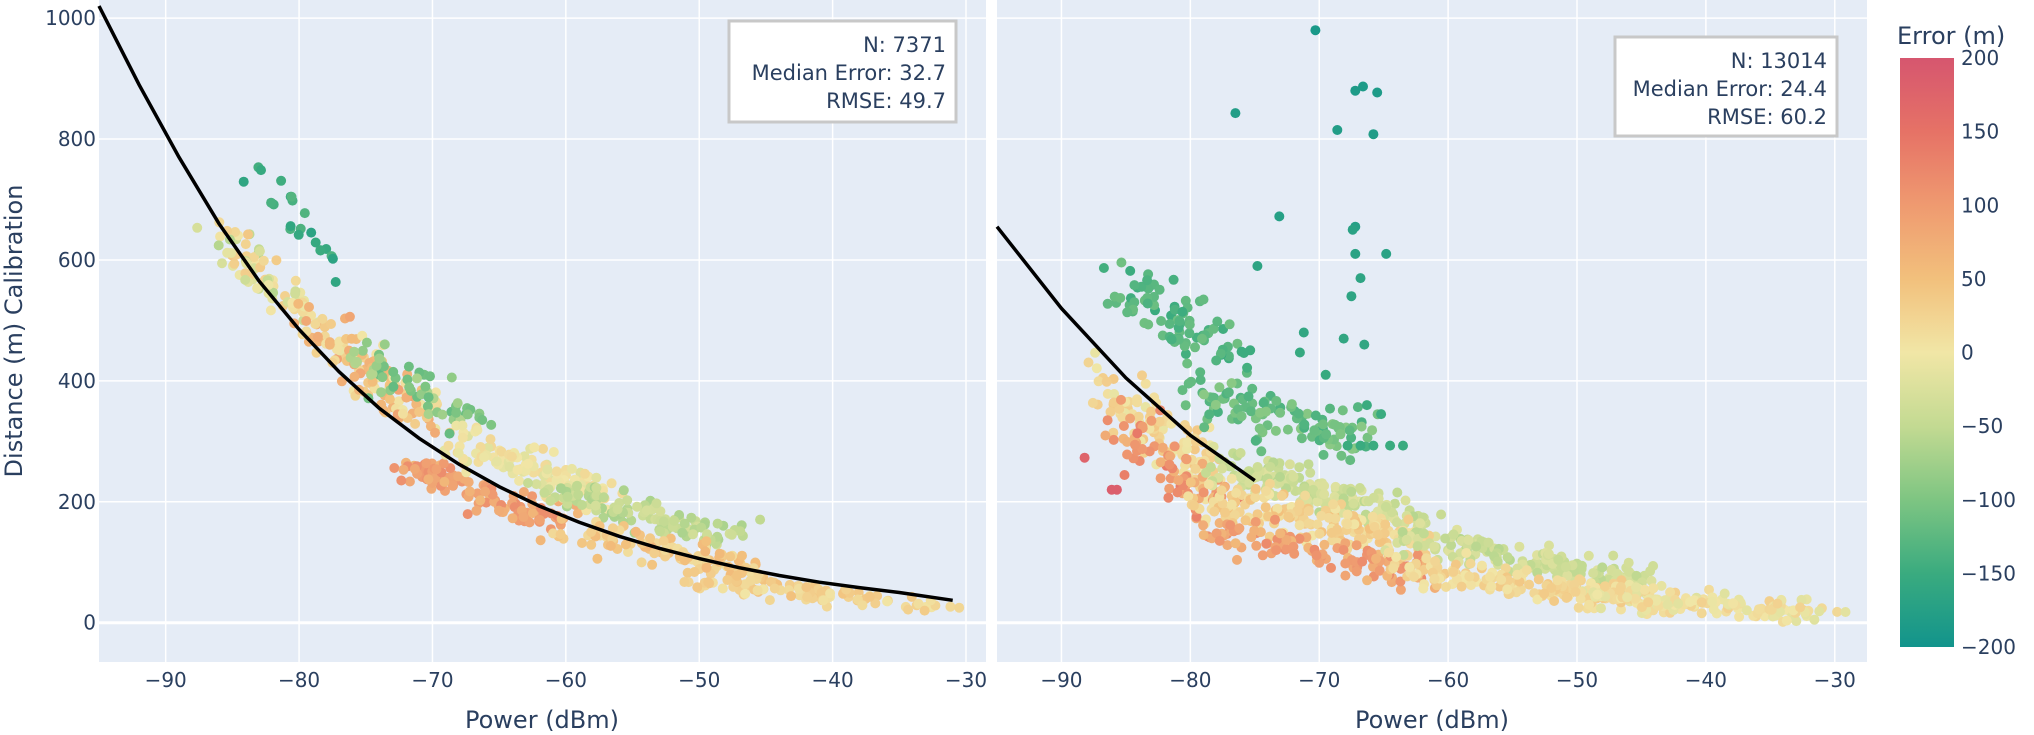 Image resolution: width=2034 pixels, height=735 pixels. I want to click on x-tick-label: −50, so click(699, 680).